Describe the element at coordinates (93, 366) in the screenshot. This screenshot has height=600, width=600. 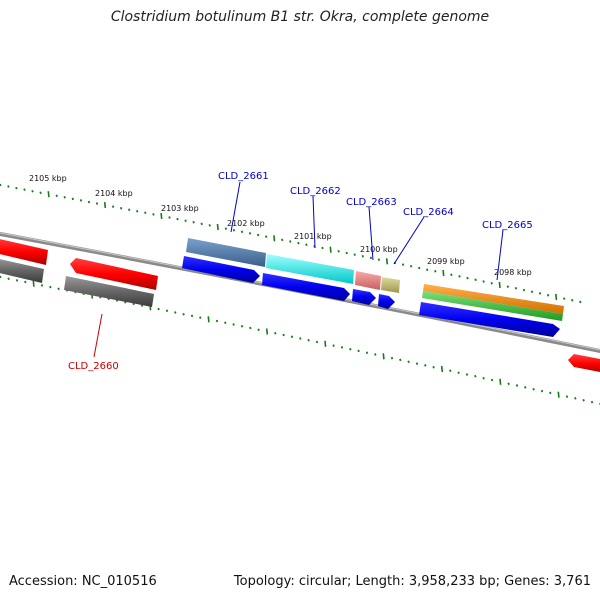
I see `gene-label-cld-2660: CLD_2660` at that location.